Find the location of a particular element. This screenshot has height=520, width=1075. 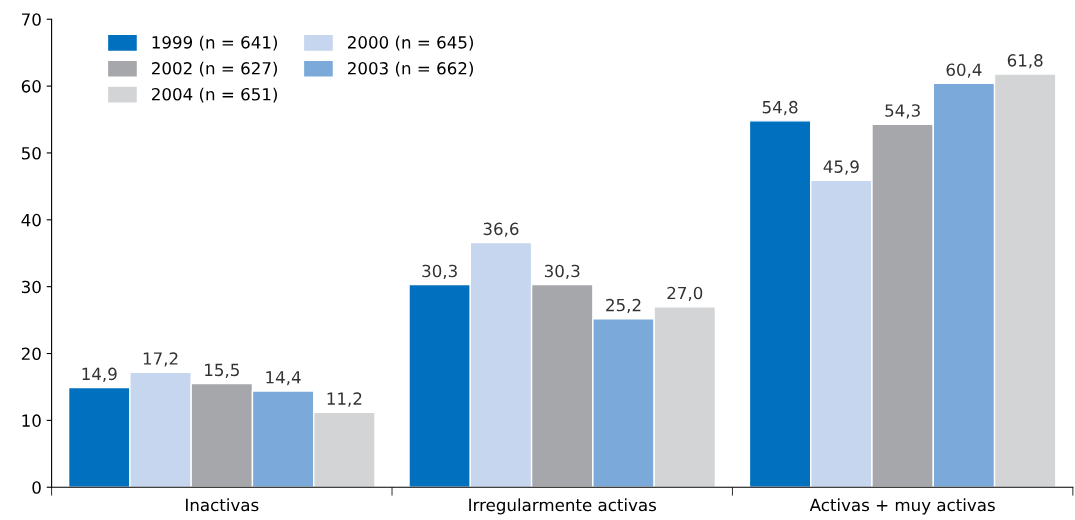

legend-label: 2002 (n = 627) is located at coordinates (214, 69).